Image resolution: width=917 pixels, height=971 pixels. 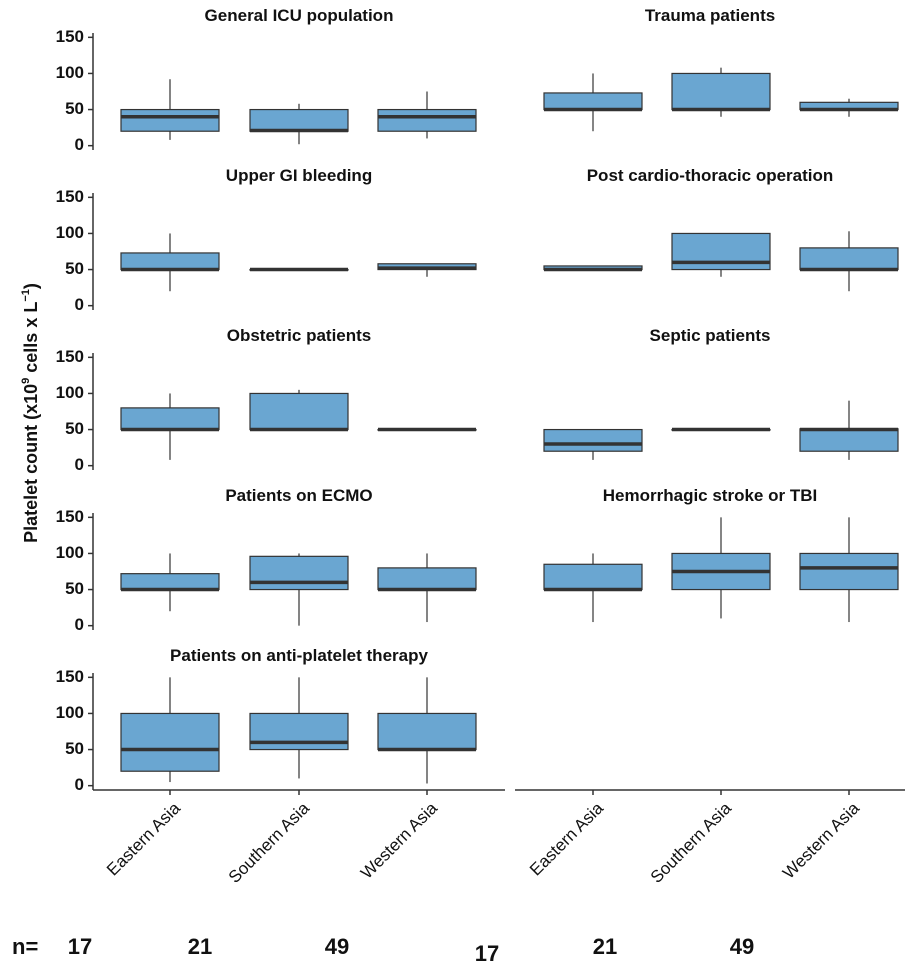 What do you see at coordinates (710, 15) in the screenshot?
I see `panel-title: Trauma patients` at bounding box center [710, 15].